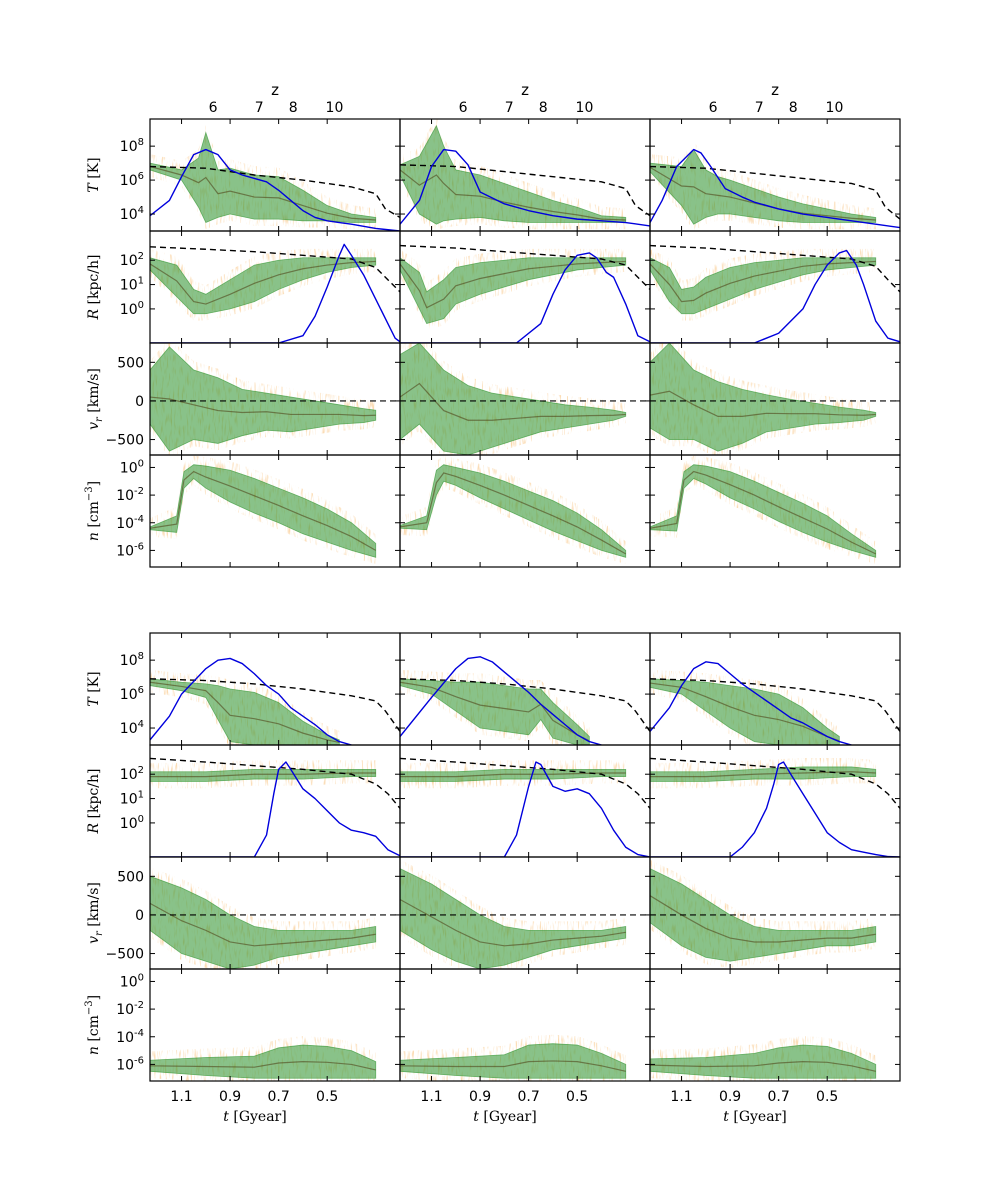 Image resolution: width=1000 pixels, height=1200 pixels. I want to click on y-axis-label-T: T [K], so click(94, 688).